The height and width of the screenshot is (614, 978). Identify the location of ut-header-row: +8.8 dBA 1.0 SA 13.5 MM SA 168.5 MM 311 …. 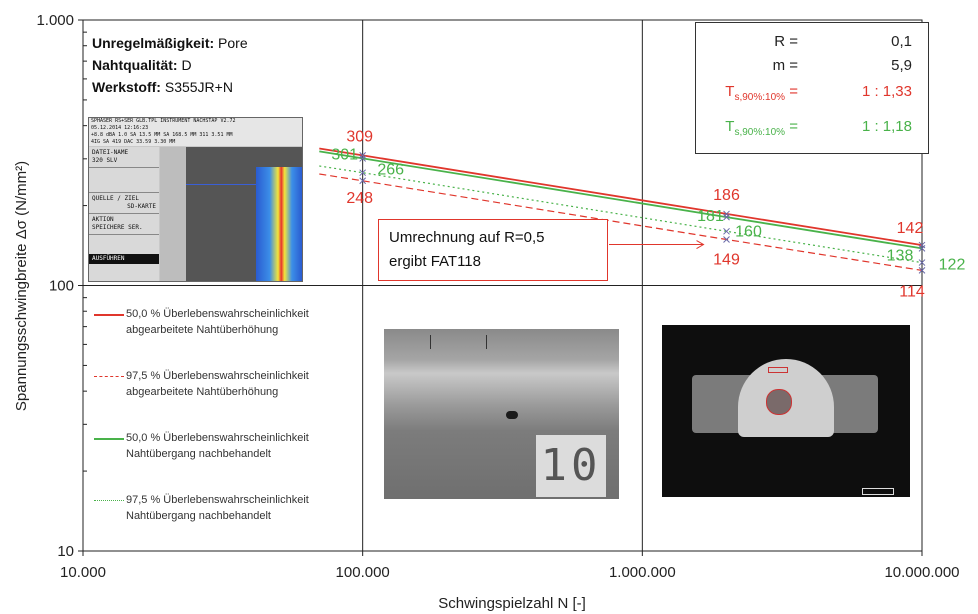
(162, 135).